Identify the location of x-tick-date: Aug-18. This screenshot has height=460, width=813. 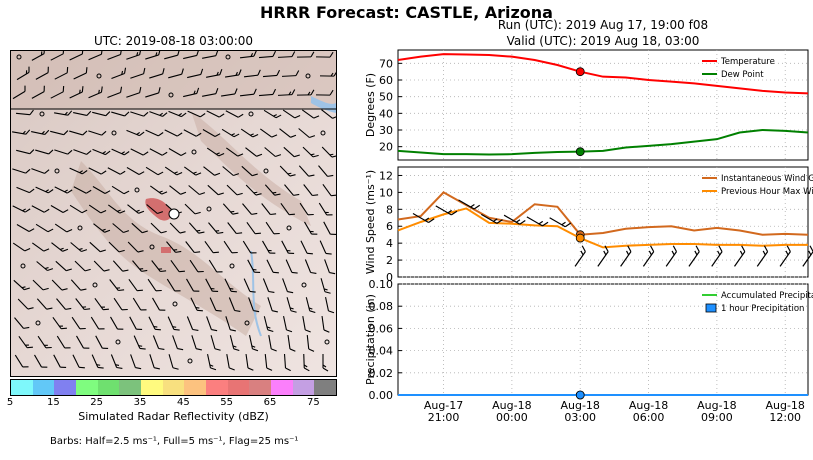
(784, 405).